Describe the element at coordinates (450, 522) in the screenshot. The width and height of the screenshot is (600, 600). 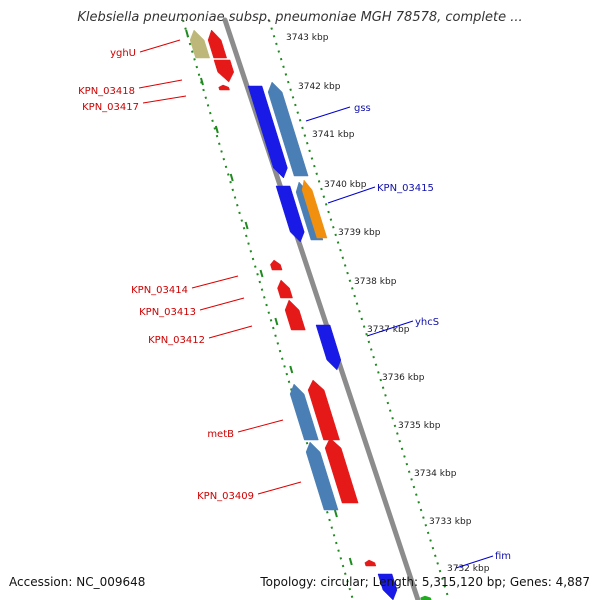
I see `ruler-tick-label: 3733 kbp` at that location.